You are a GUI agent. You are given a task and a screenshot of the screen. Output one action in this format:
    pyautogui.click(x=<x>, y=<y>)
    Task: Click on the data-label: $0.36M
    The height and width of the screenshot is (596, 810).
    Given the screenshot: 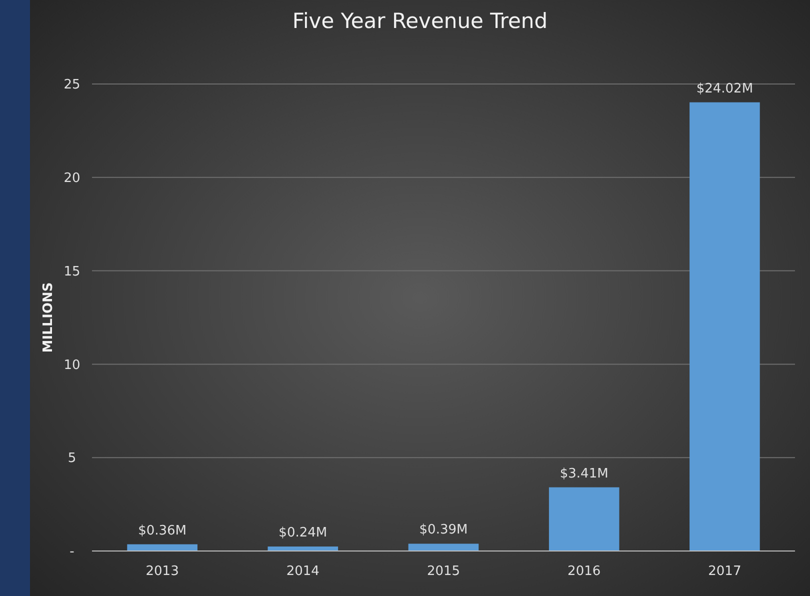 What is the action you would take?
    pyautogui.click(x=162, y=530)
    